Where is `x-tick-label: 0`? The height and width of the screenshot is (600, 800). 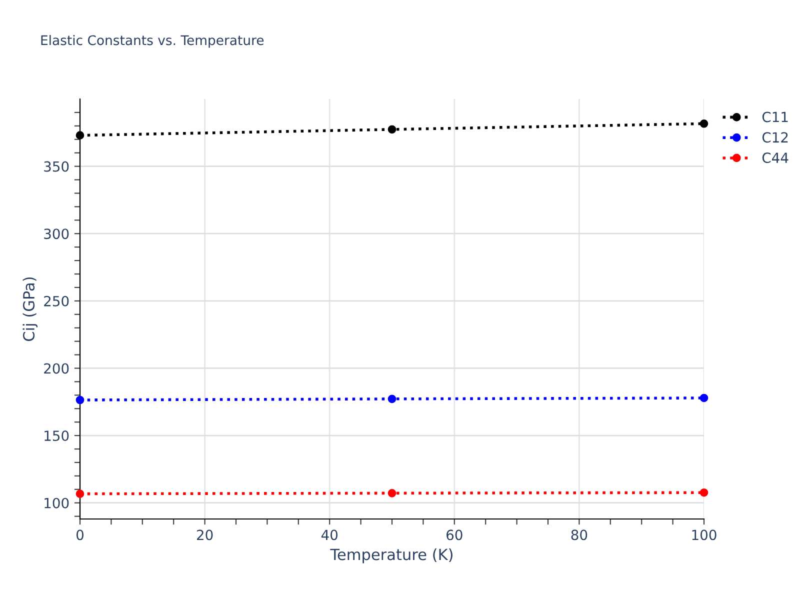
x-tick-label: 0 is located at coordinates (80, 535).